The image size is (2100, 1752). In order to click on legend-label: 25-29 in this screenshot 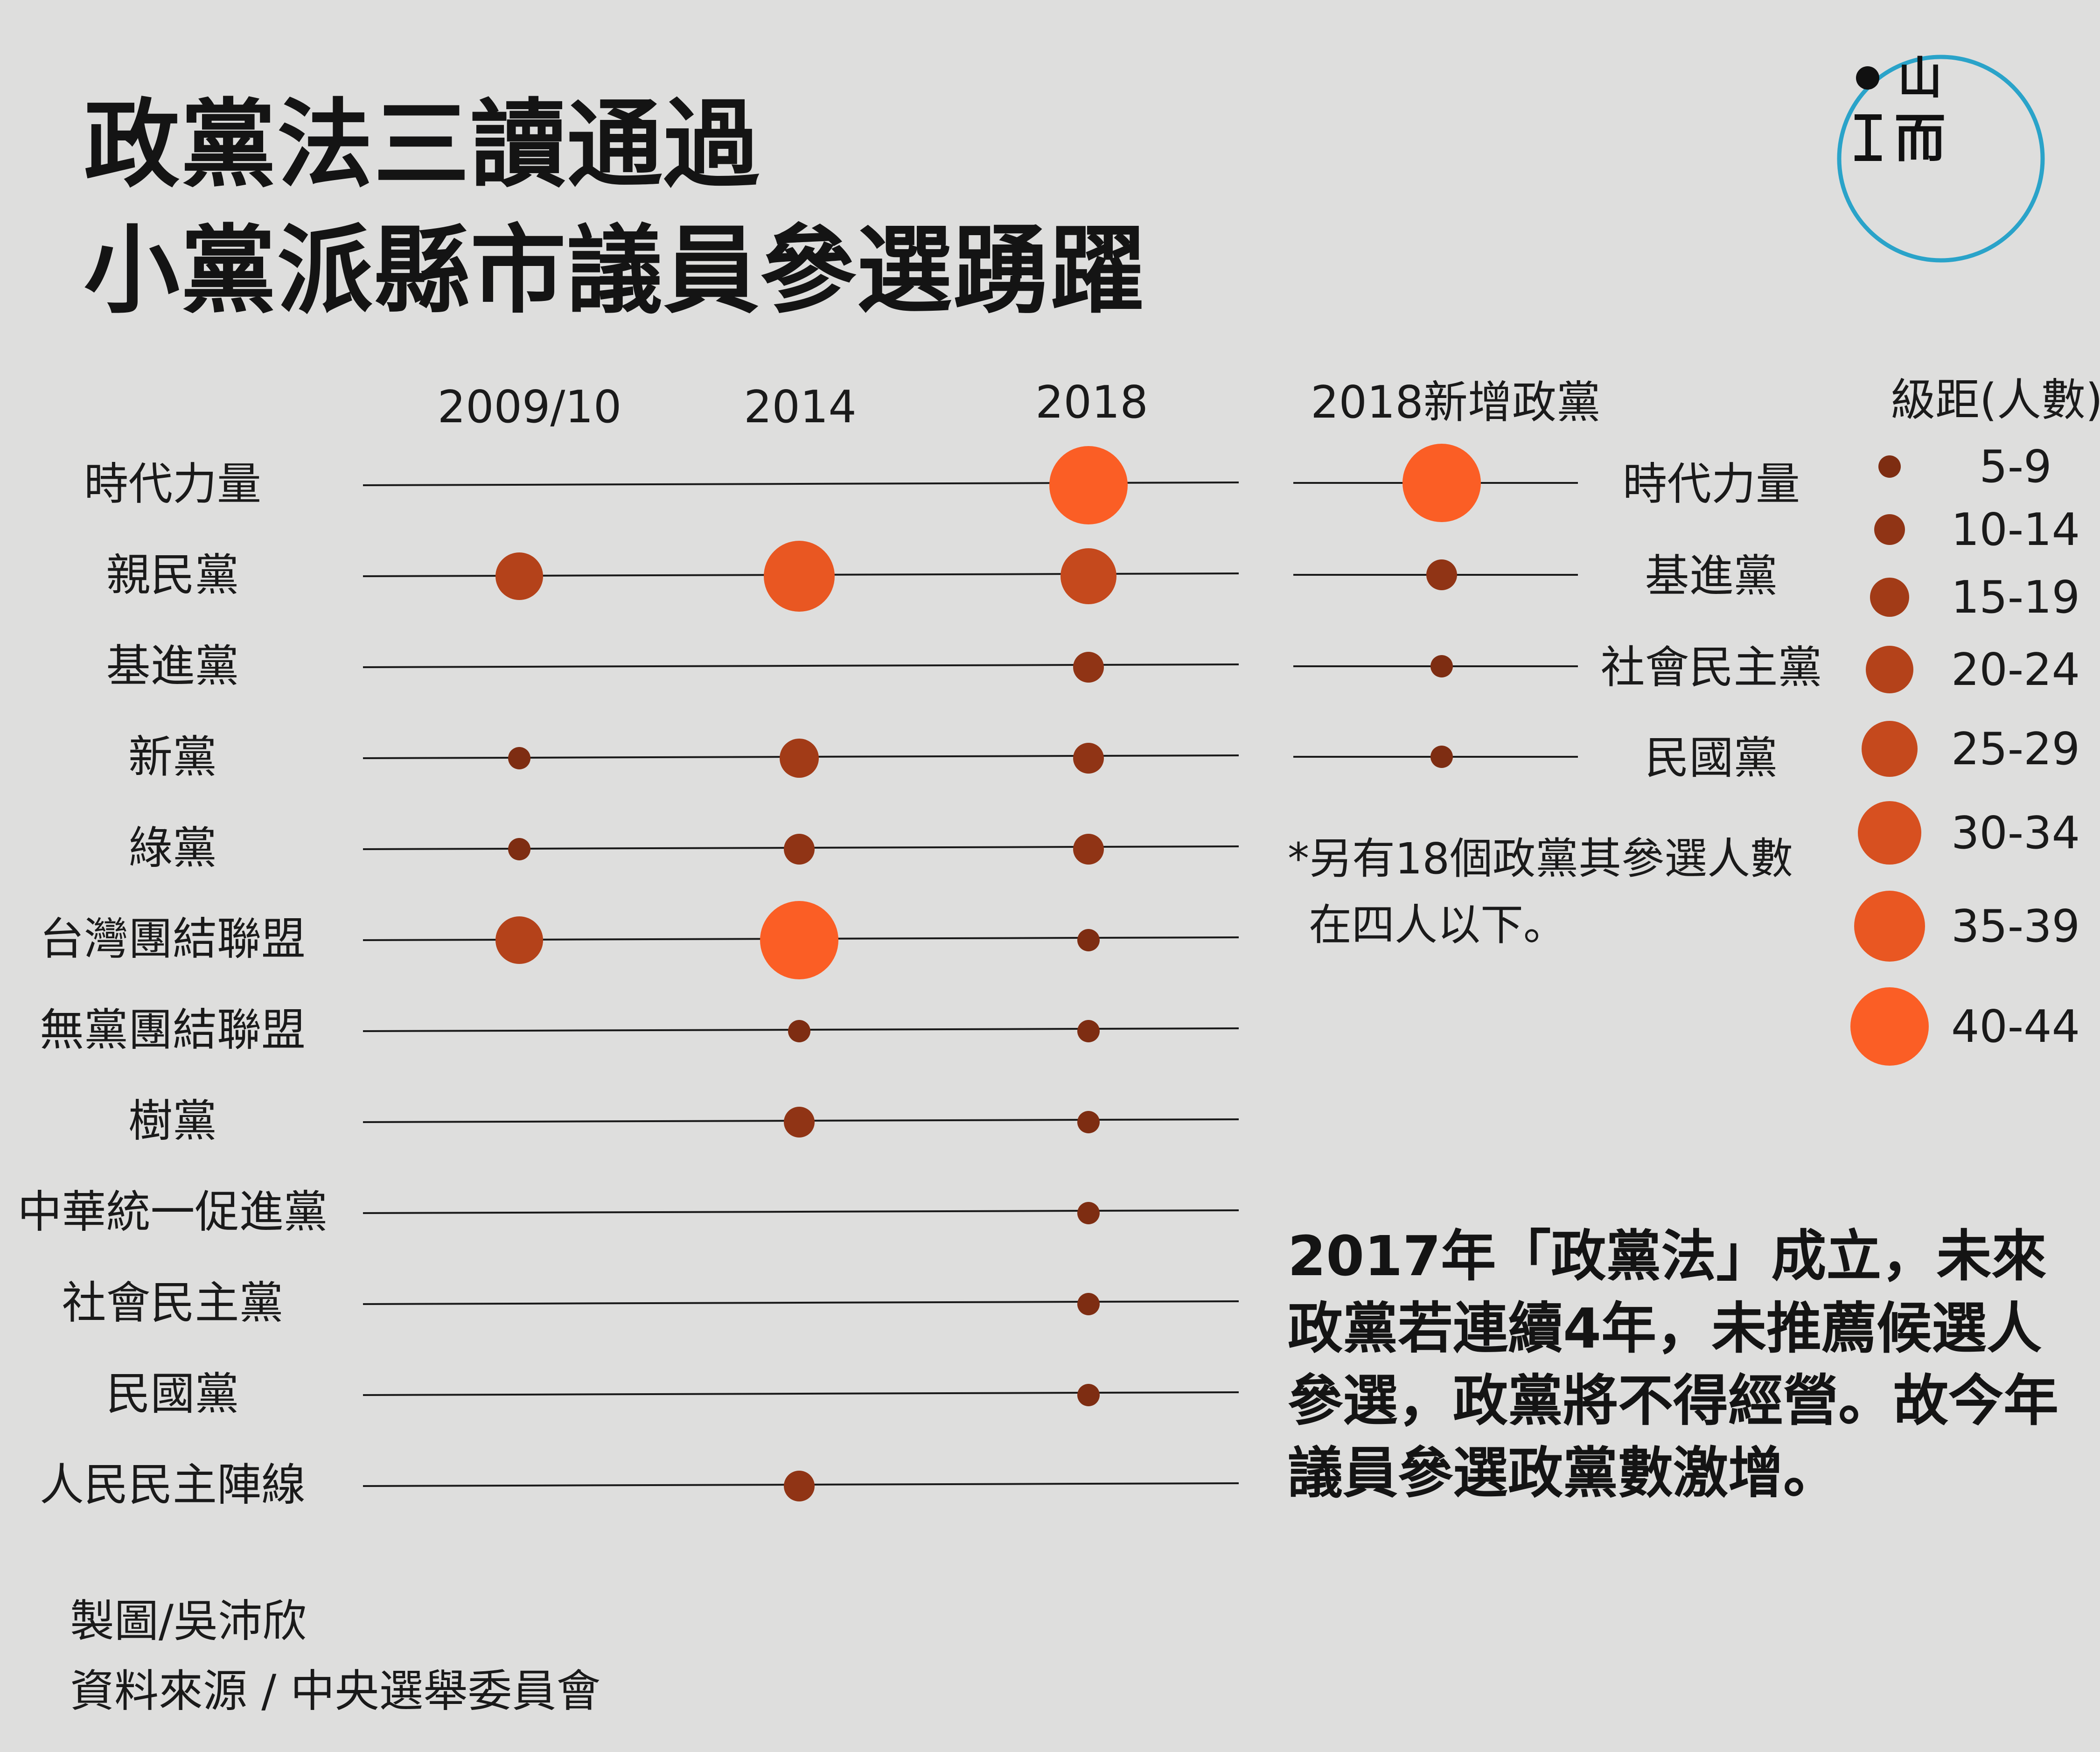, I will do `click(2015, 750)`.